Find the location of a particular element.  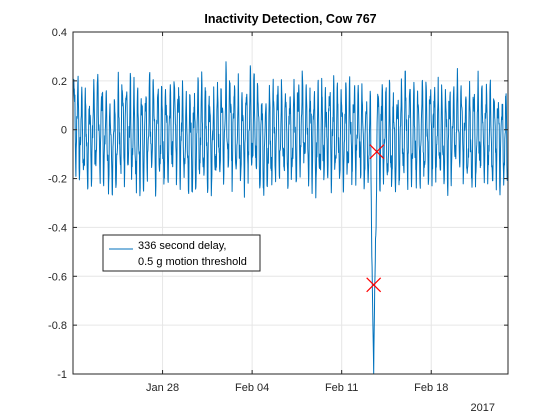

x-tick-label: Feb 04 is located at coordinates (252, 388).